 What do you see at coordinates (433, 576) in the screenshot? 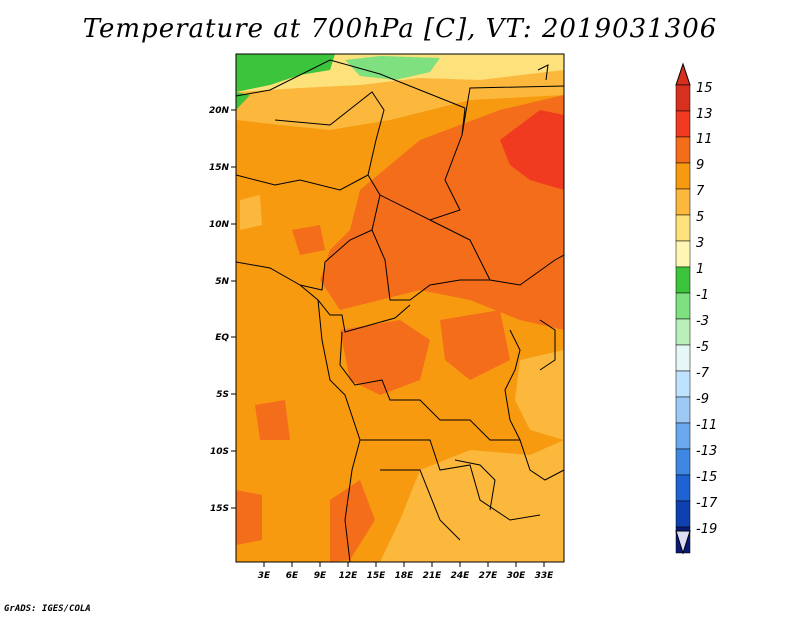
I see `lon-label-21e: 21E` at bounding box center [433, 576].